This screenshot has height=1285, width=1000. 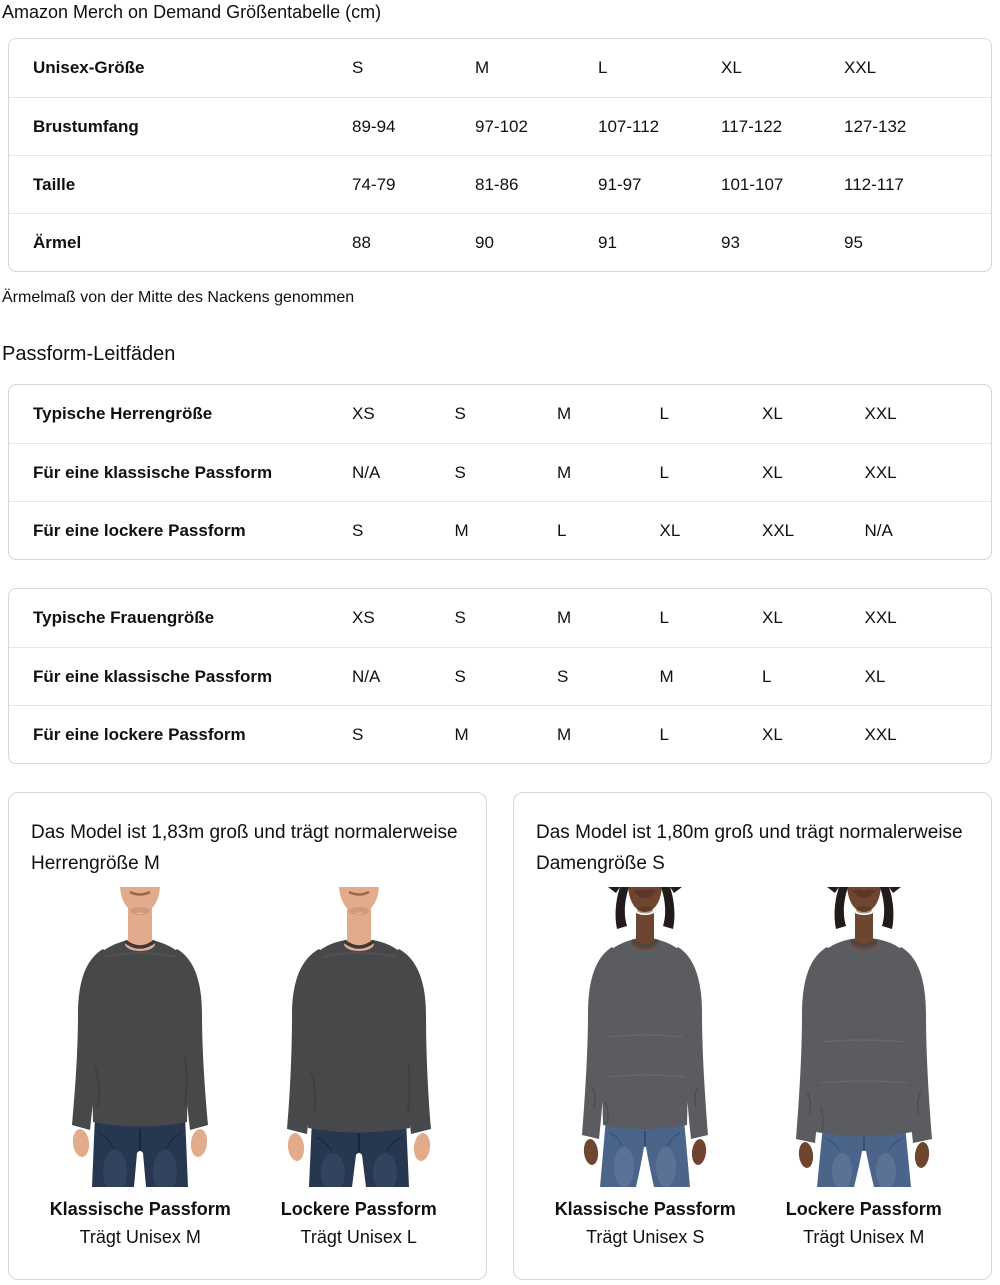 I want to click on male-figures: Klassische Passform Trägt Unisex M, so click(x=249, y=1067).